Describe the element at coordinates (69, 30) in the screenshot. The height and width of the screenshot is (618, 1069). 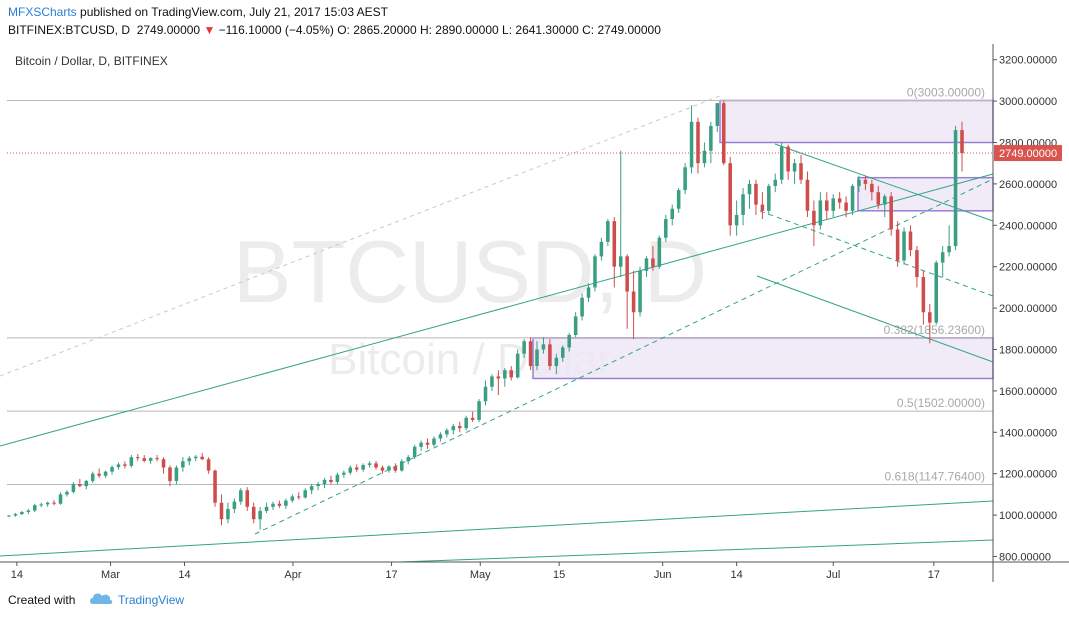
I see `symbol-label: BITFINEX:BTCUSD, D` at that location.